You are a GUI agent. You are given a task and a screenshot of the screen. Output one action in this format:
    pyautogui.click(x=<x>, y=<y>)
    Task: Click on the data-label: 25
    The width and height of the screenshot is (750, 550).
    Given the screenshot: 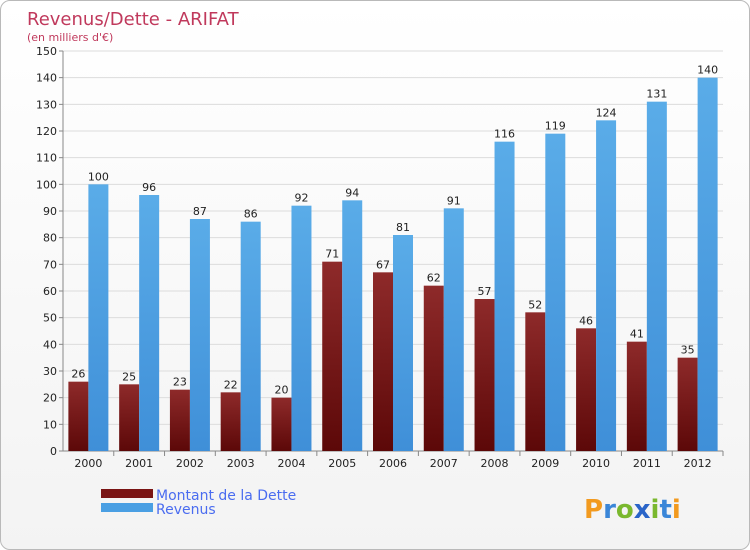 What is the action you would take?
    pyautogui.click(x=129, y=376)
    